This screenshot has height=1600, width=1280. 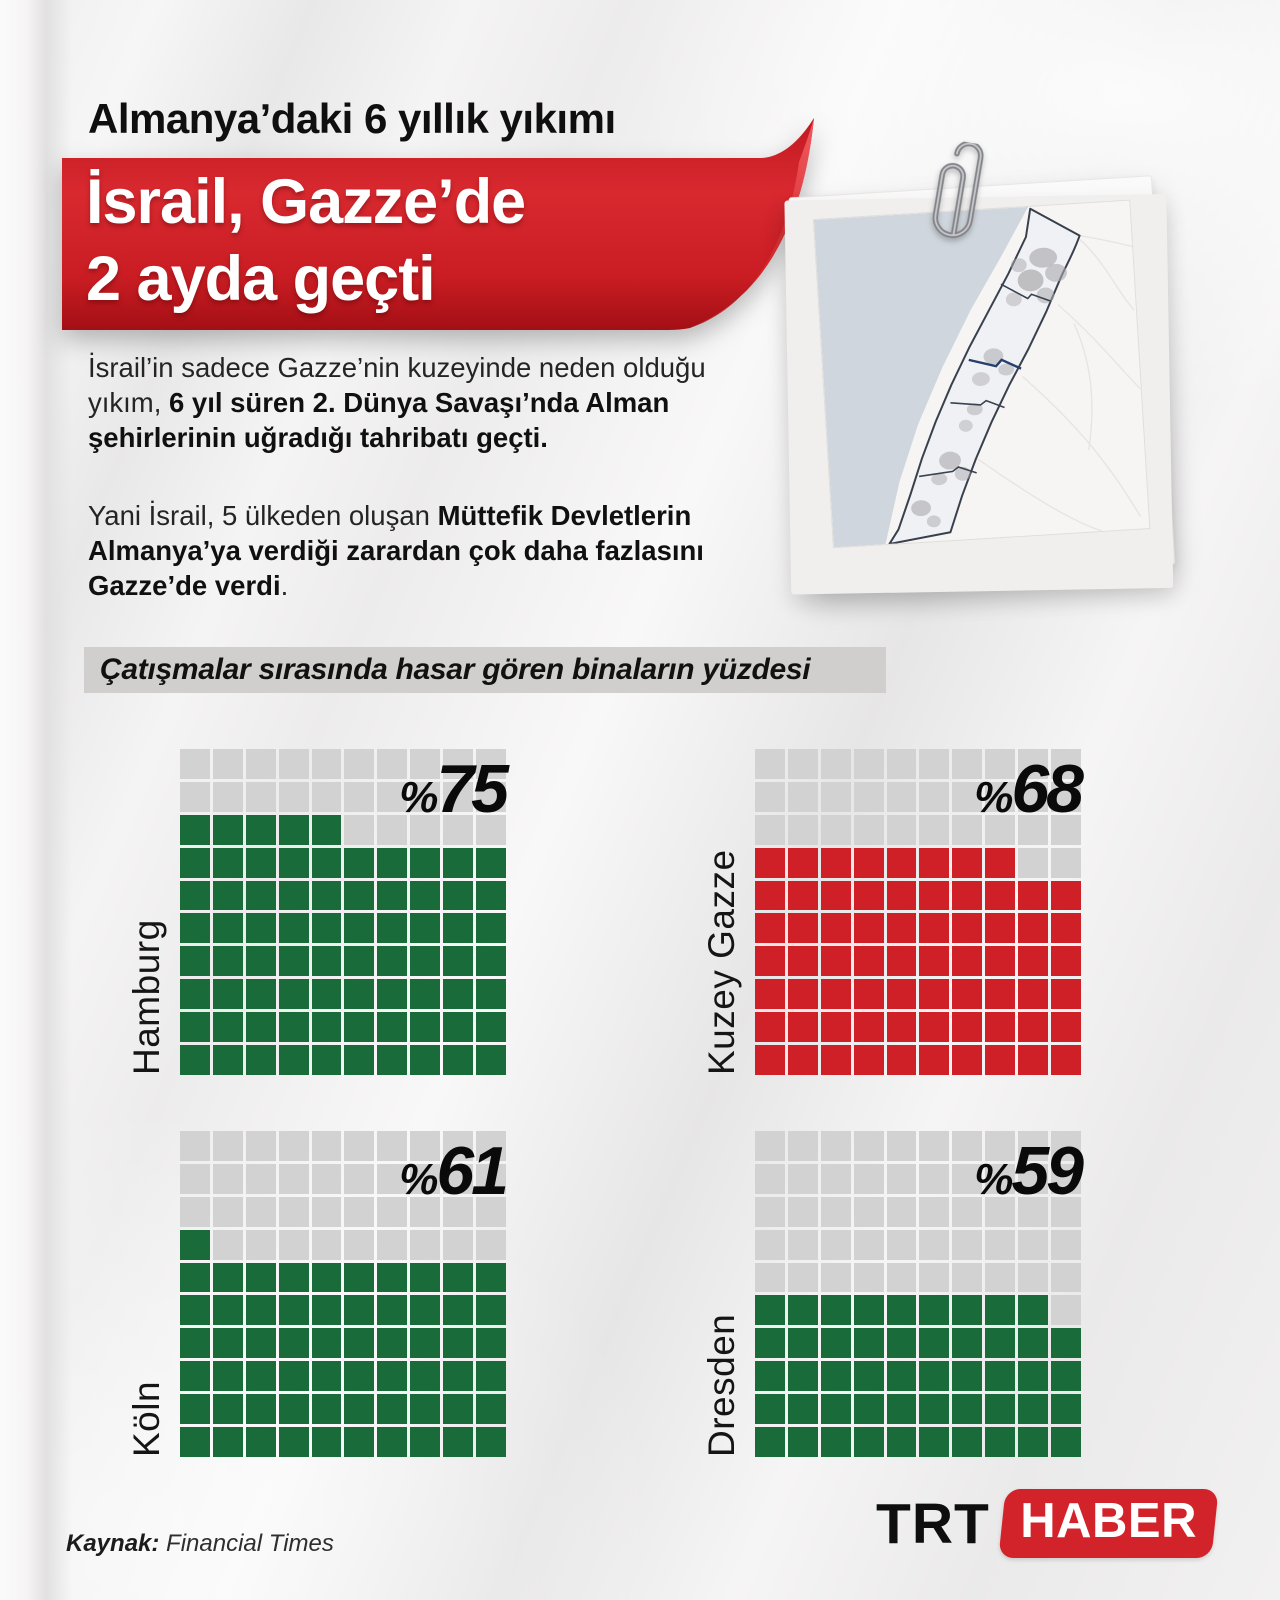 I want to click on source-value: Financial Times, so click(x=246, y=1543).